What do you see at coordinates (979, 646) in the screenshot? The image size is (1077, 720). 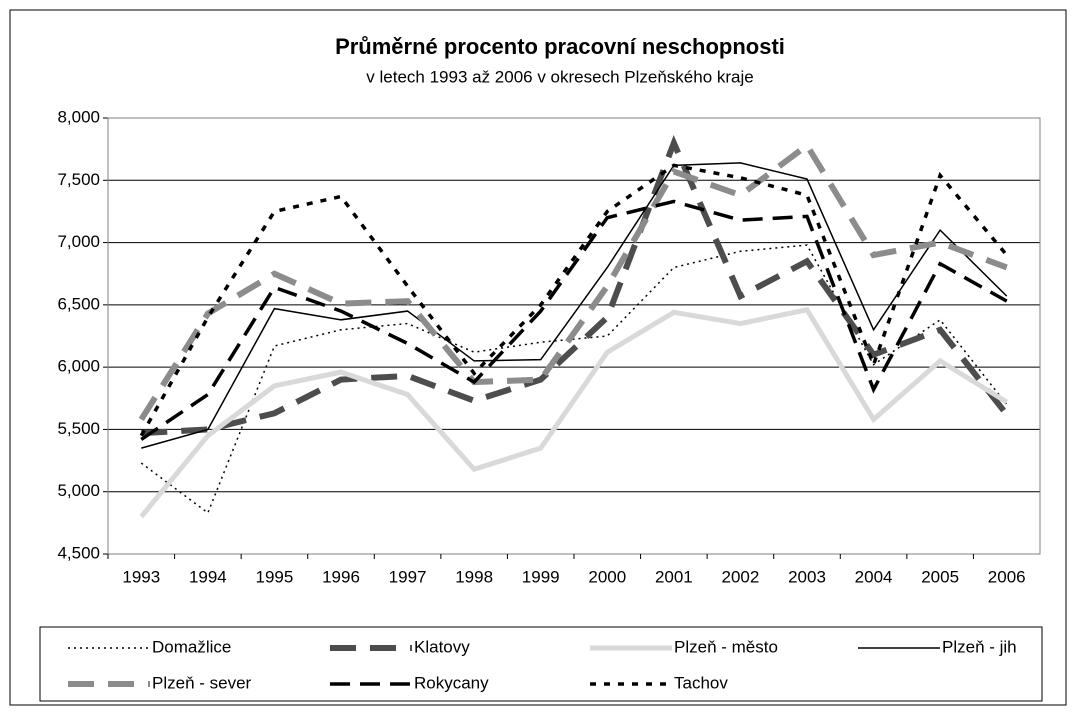 I see `legend-label: Plzeň - jih` at bounding box center [979, 646].